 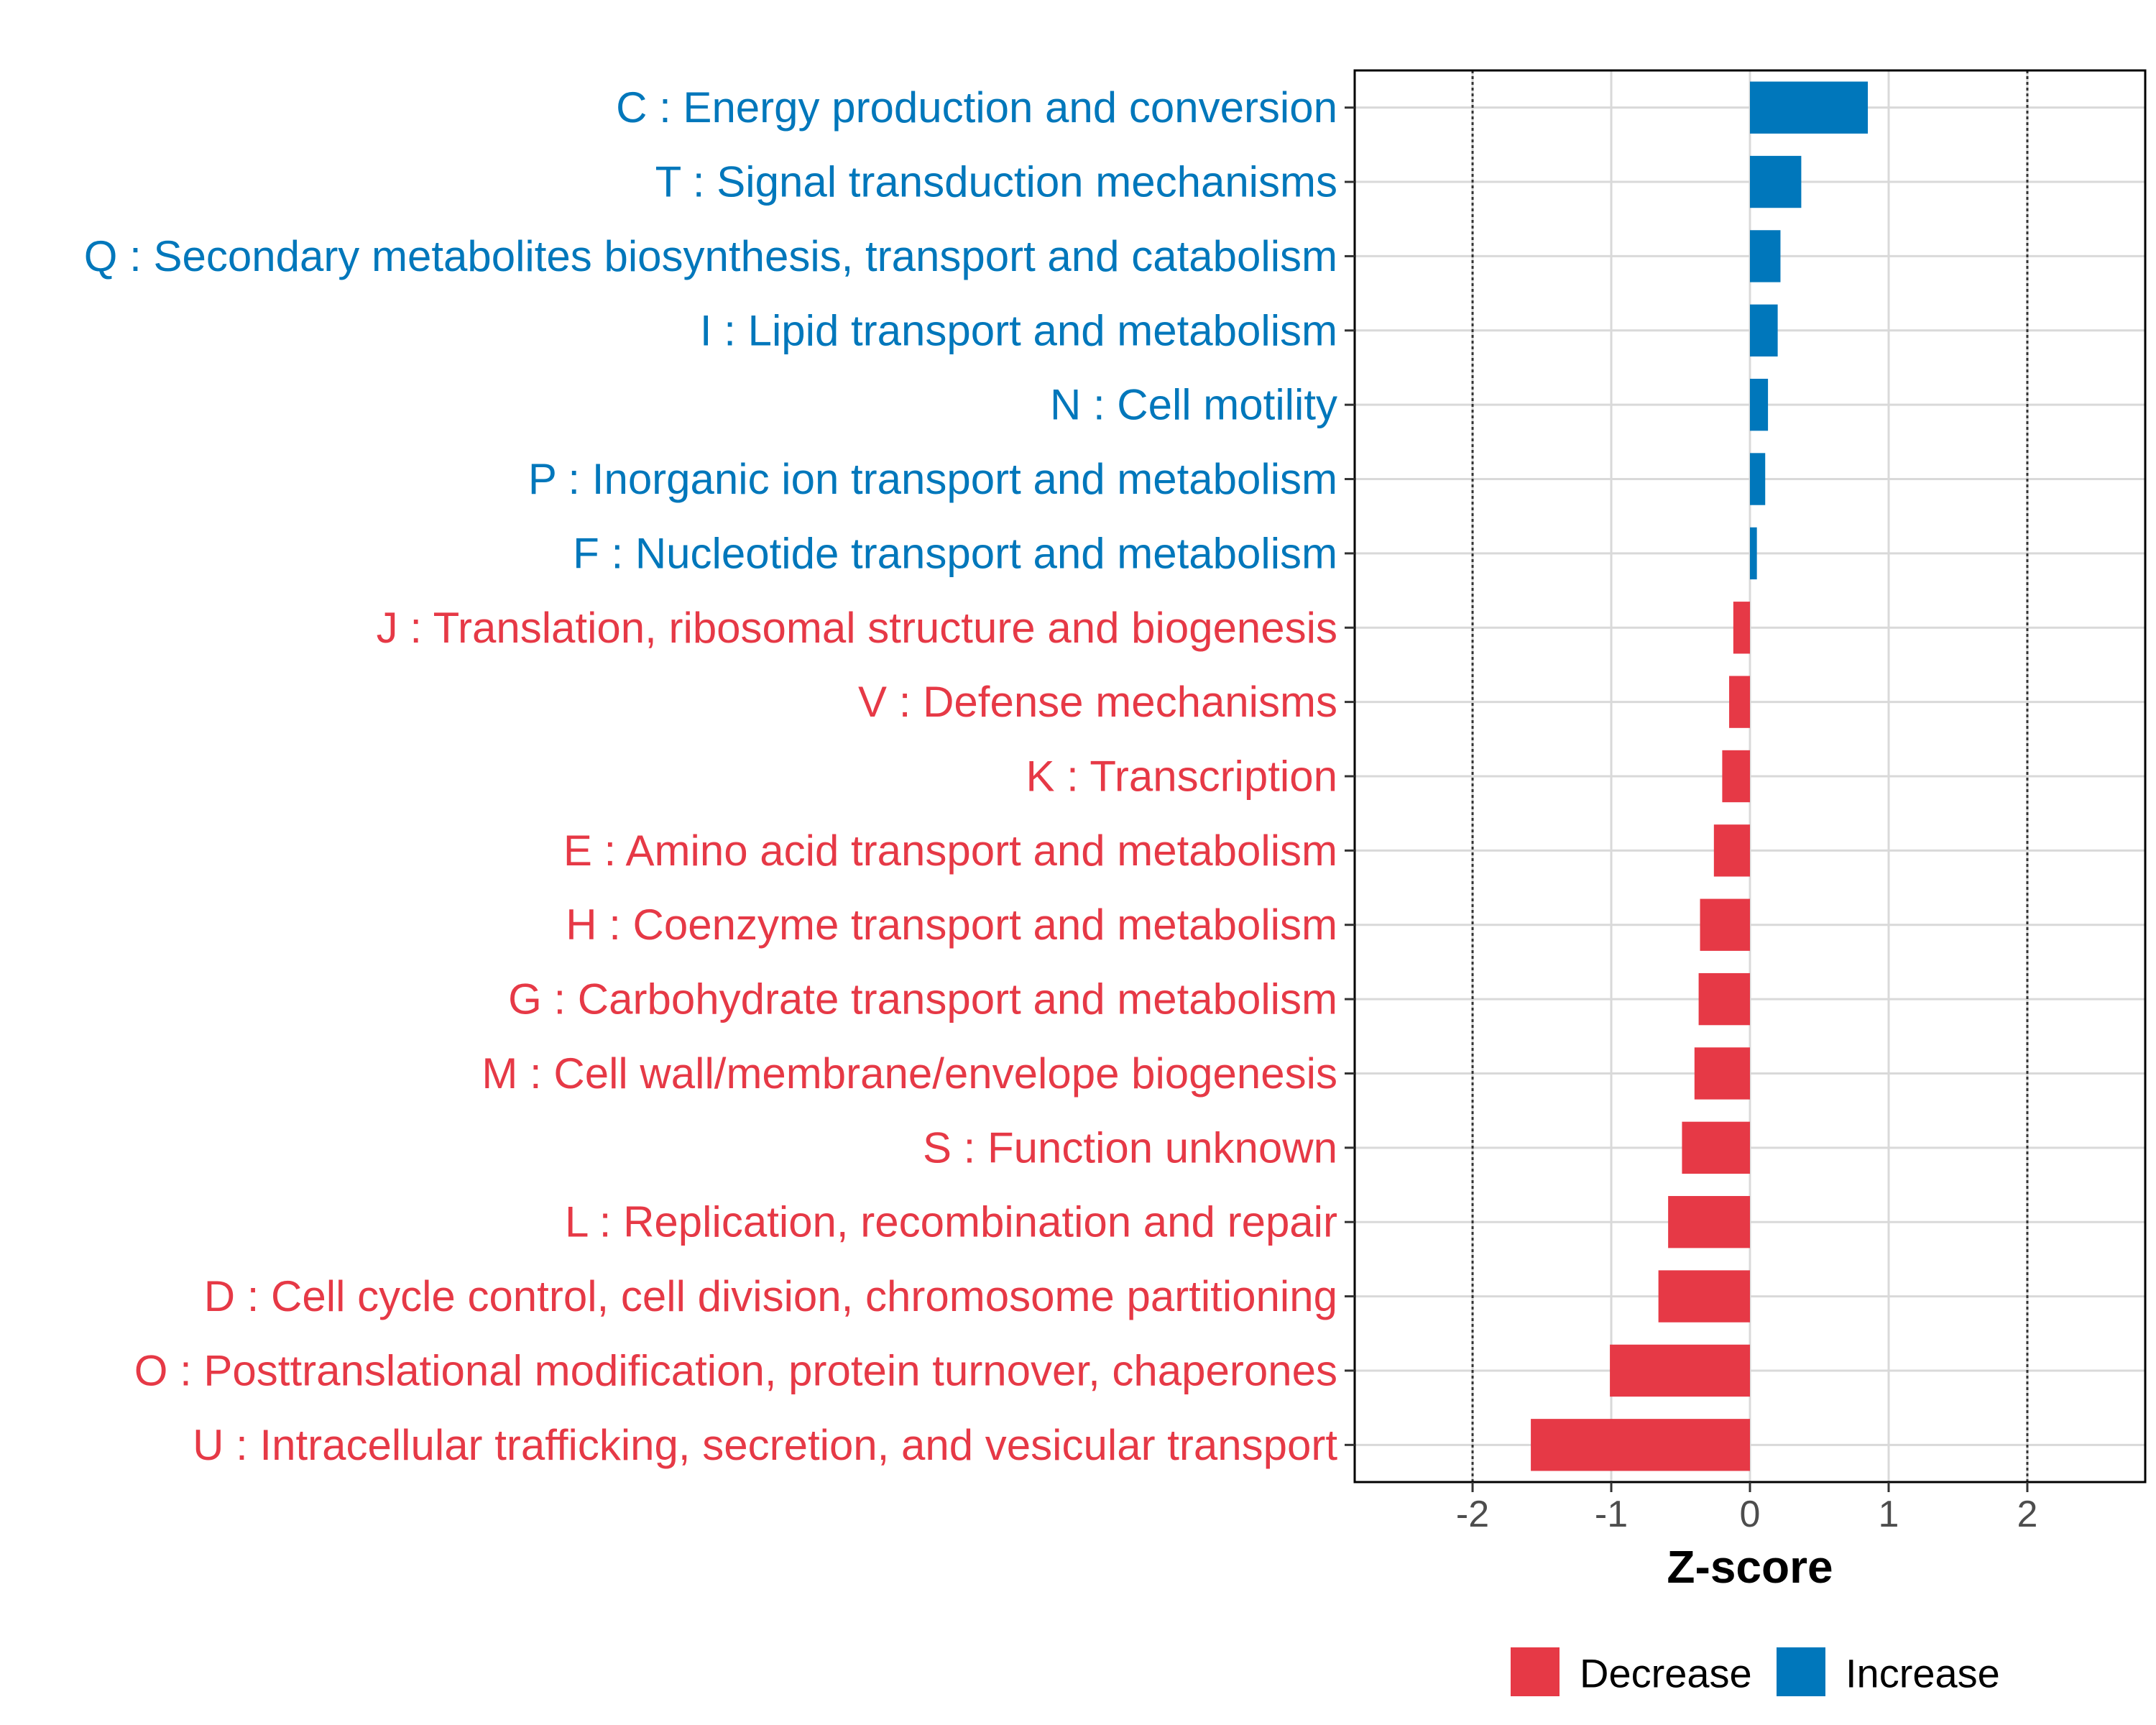 What do you see at coordinates (1889, 1514) in the screenshot?
I see `x-tick-label: 1` at bounding box center [1889, 1514].